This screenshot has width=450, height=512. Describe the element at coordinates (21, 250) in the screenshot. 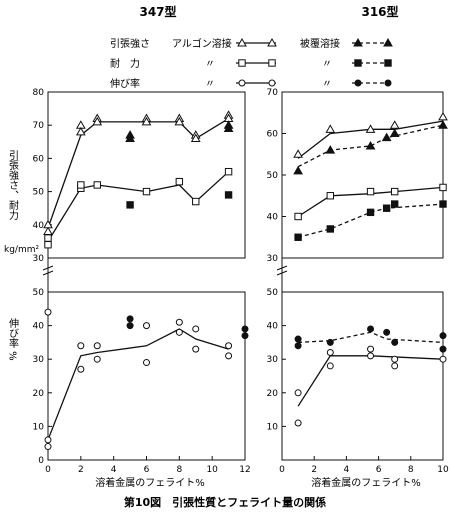

I see `y-axis-unit: kg/mm²` at that location.